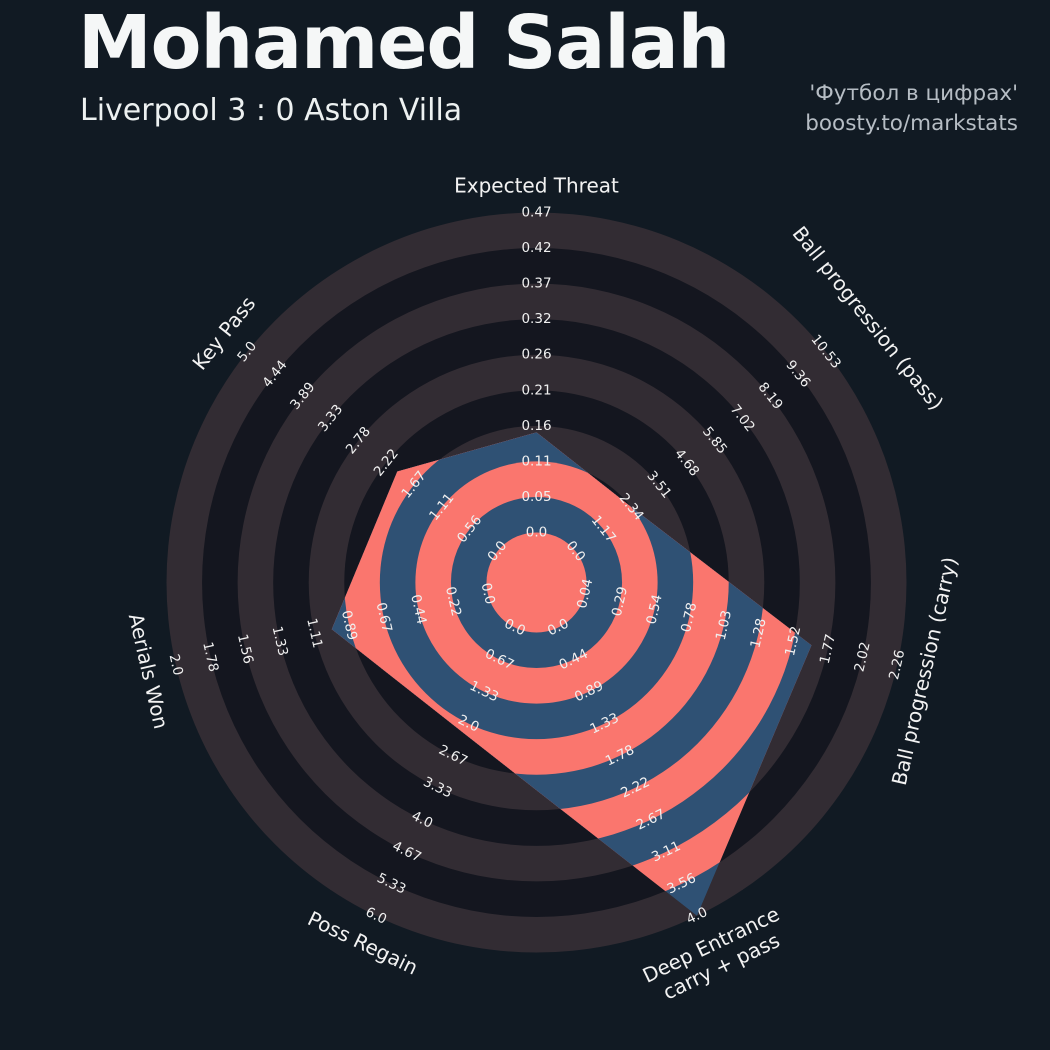 The width and height of the screenshot is (1050, 1050). I want to click on tick-label-aerials-won-9: 2.0, so click(176, 665).